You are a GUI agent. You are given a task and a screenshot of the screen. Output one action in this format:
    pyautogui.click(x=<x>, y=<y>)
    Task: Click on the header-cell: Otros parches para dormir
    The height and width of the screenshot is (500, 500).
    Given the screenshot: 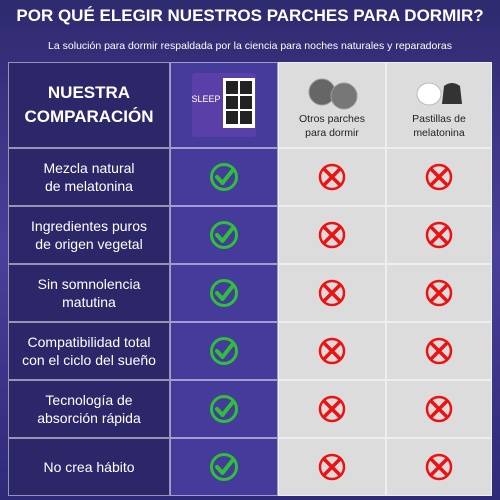 What is the action you would take?
    pyautogui.click(x=332, y=105)
    